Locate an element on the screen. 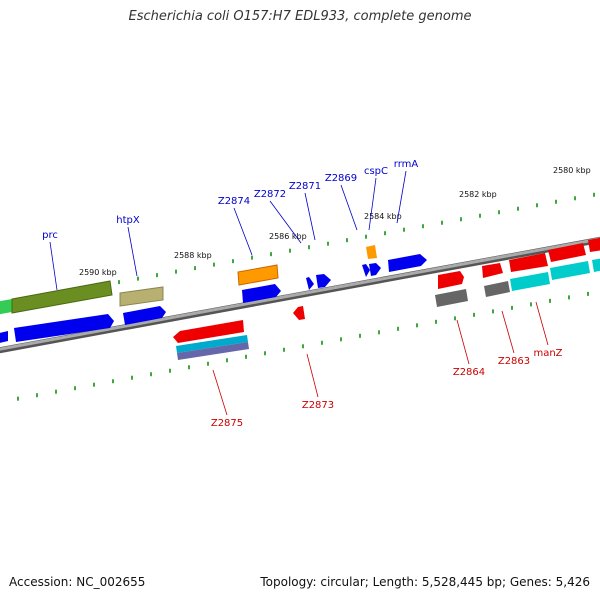 The image size is (600, 600). ruler-label: 2588 kbp is located at coordinates (193, 255).